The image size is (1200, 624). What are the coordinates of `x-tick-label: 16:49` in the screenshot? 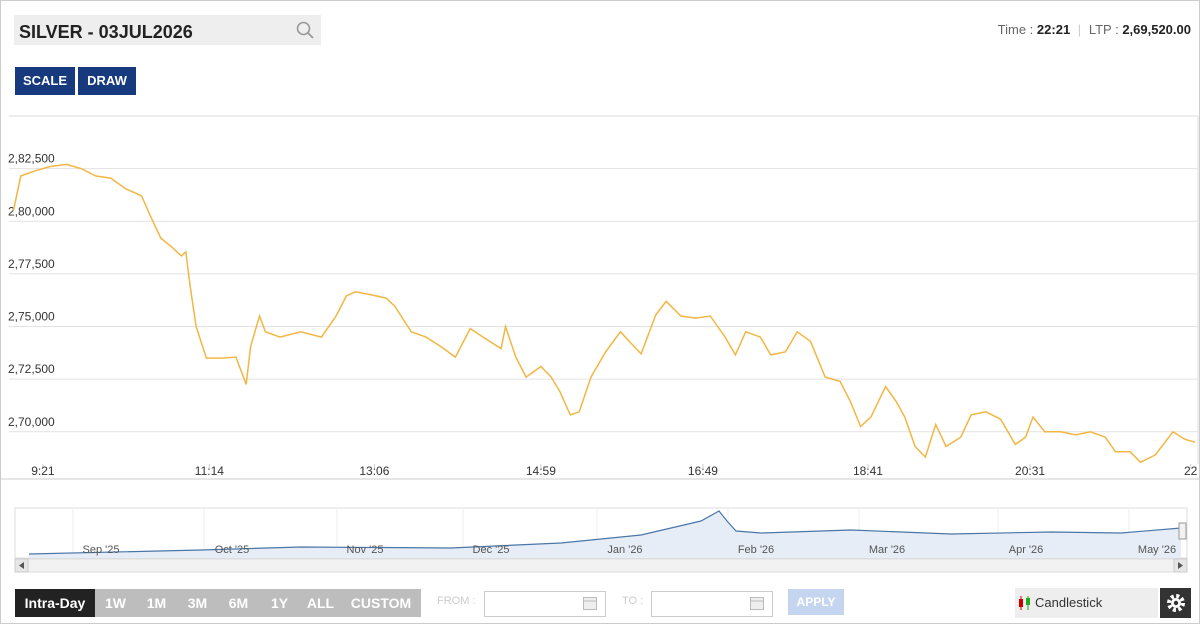 It's located at (703, 471).